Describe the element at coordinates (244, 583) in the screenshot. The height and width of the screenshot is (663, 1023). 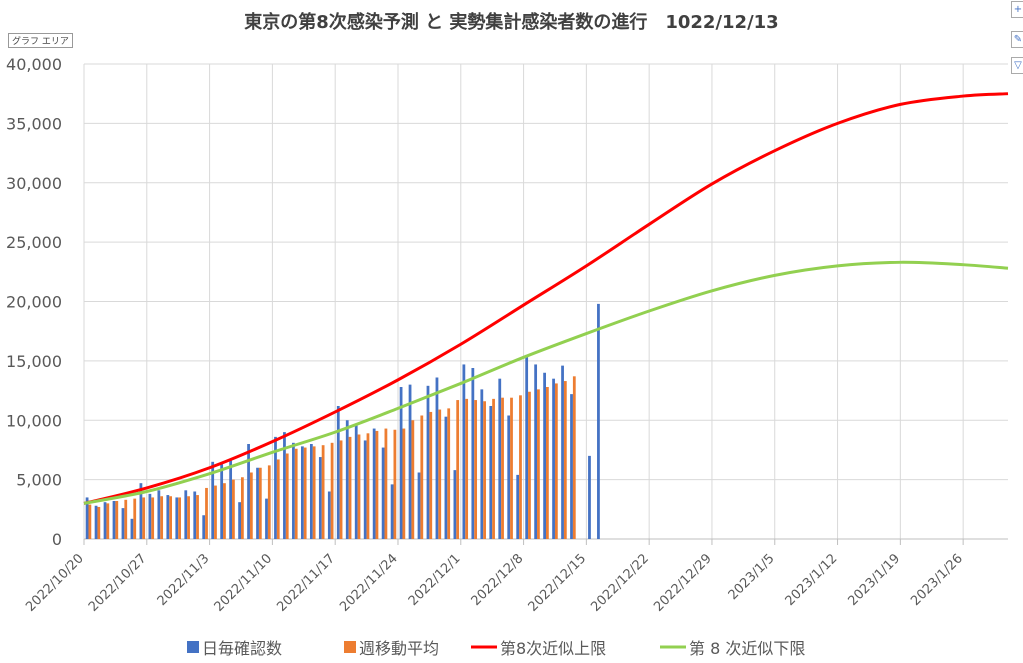
I see `x-tick-label: 2022/11/10` at that location.